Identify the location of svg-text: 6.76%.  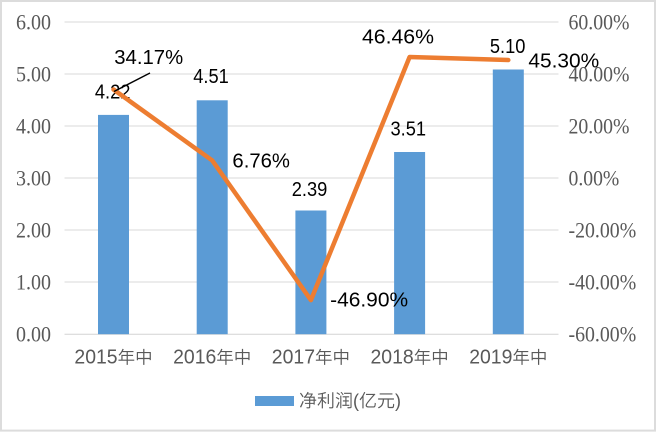
(261, 162).